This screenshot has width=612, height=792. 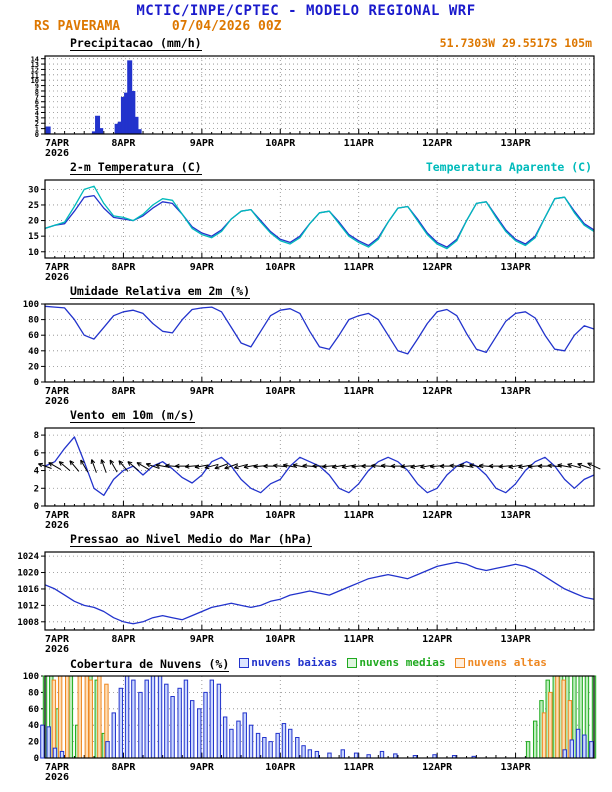 I want to click on svg-text: 30, so click(x=33, y=190).